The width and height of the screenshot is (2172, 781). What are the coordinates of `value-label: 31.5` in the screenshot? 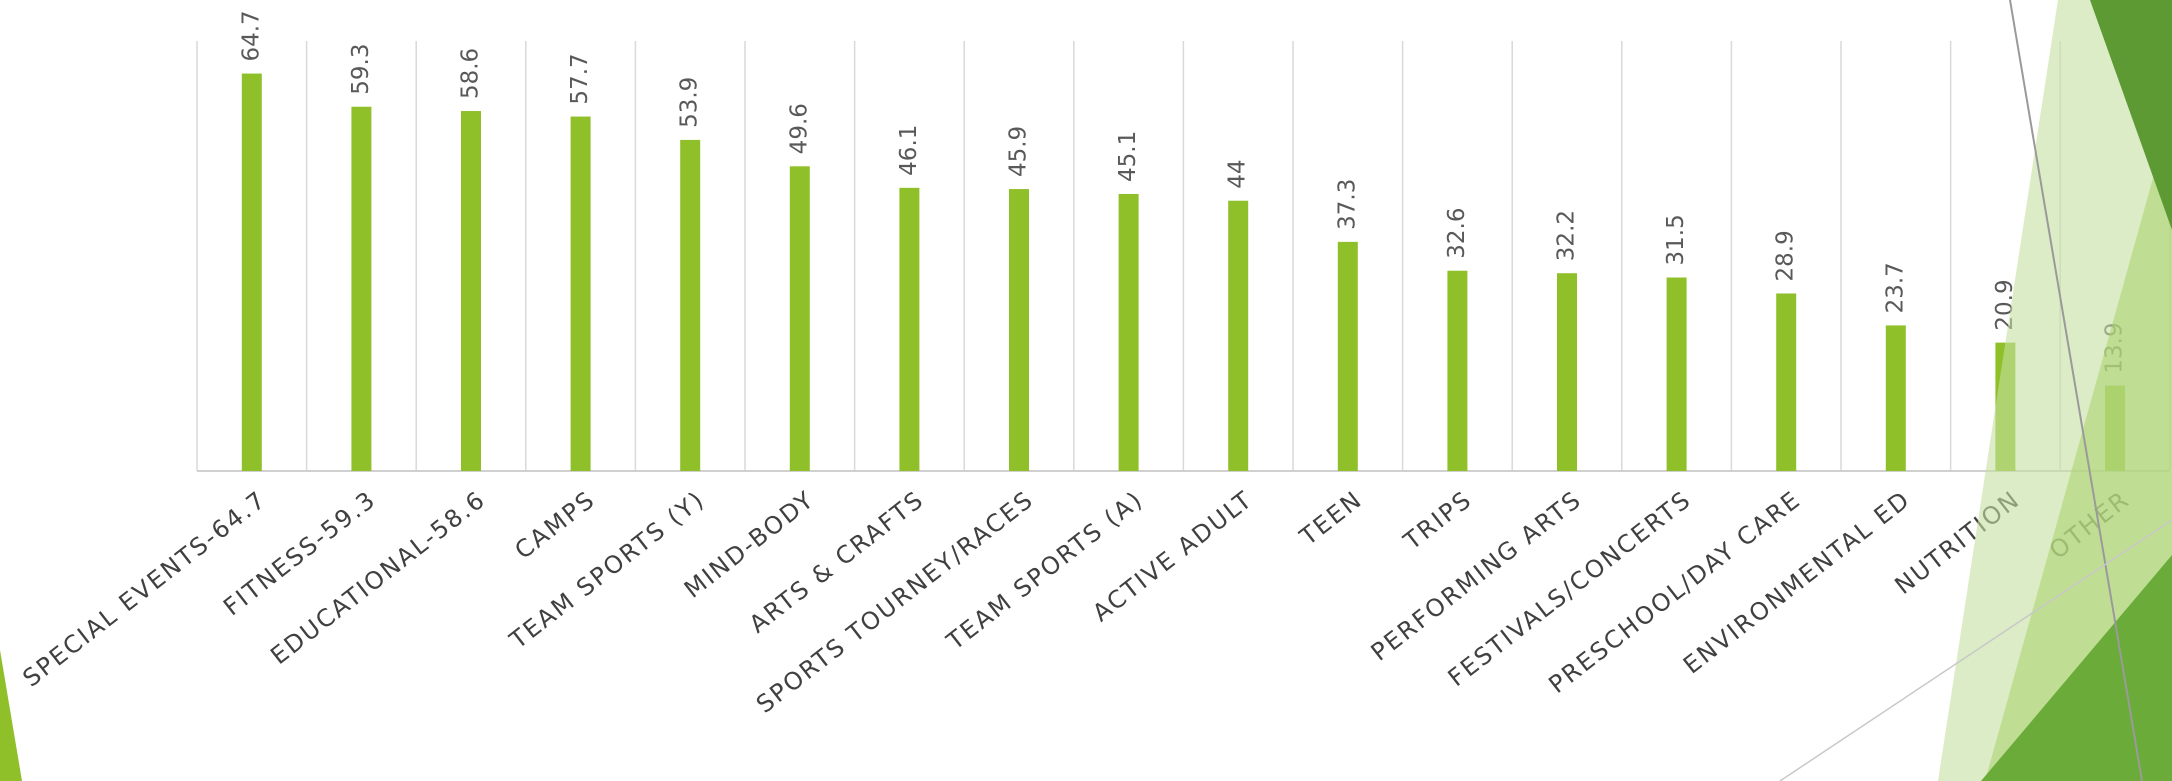 It's located at (1676, 239).